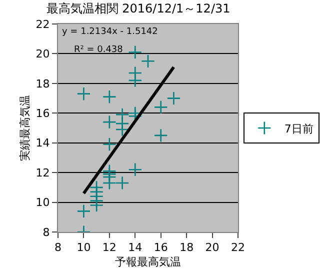 This screenshot has height=278, width=331. I want to click on x-tick-label: 14, so click(135, 247).